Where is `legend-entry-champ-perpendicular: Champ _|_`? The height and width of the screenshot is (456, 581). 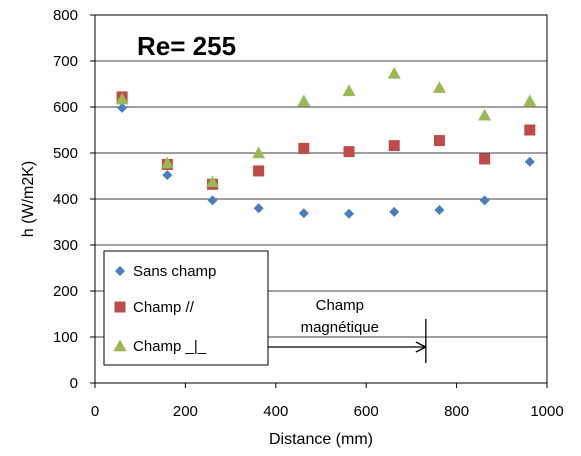
legend-entry-champ-perpendicular: Champ _|_ is located at coordinates (160, 346).